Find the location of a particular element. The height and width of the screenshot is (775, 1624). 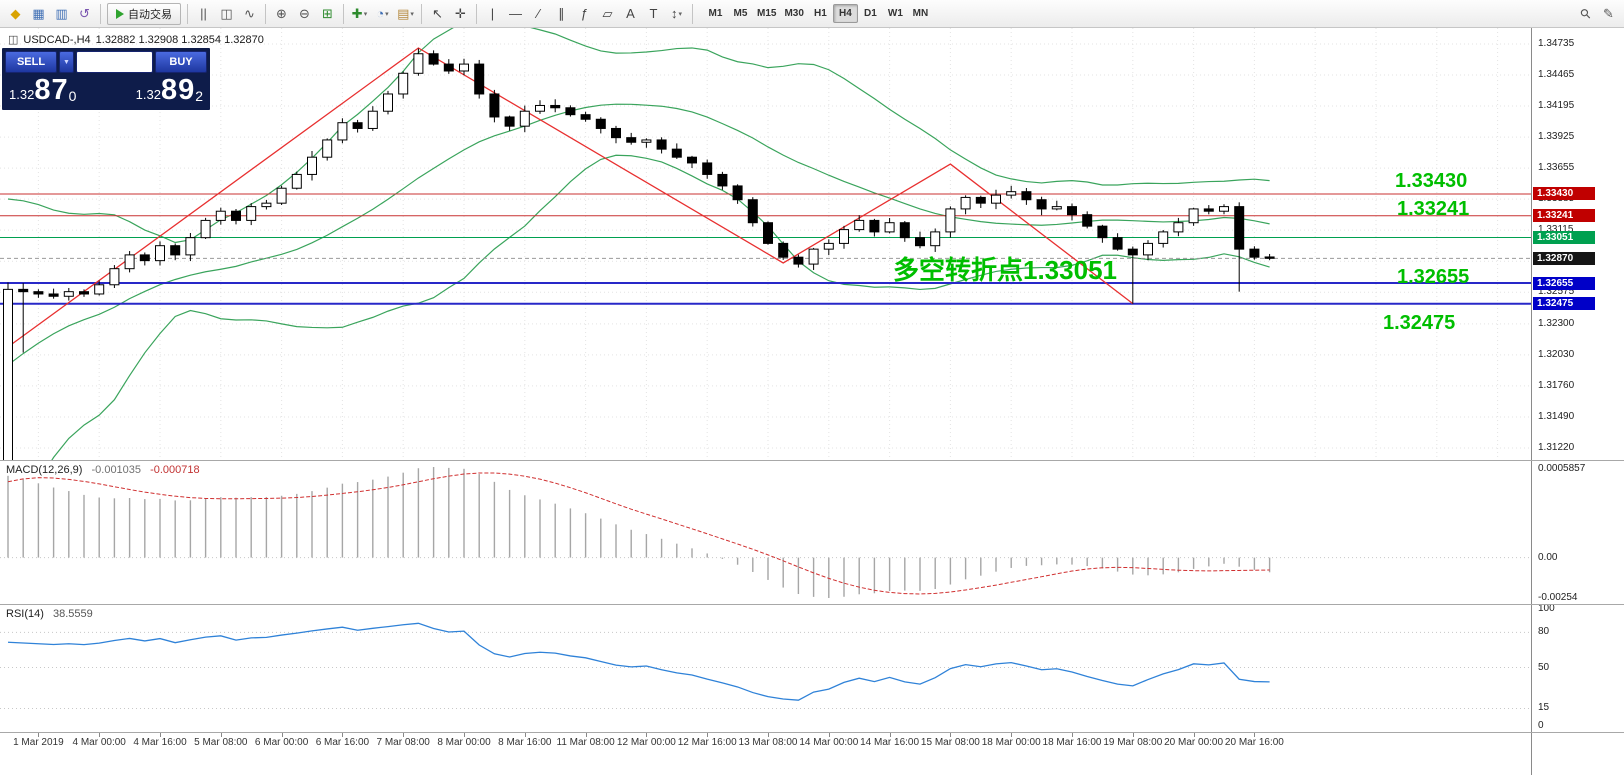

trendline-icon: ∕ is located at coordinates (538, 13).